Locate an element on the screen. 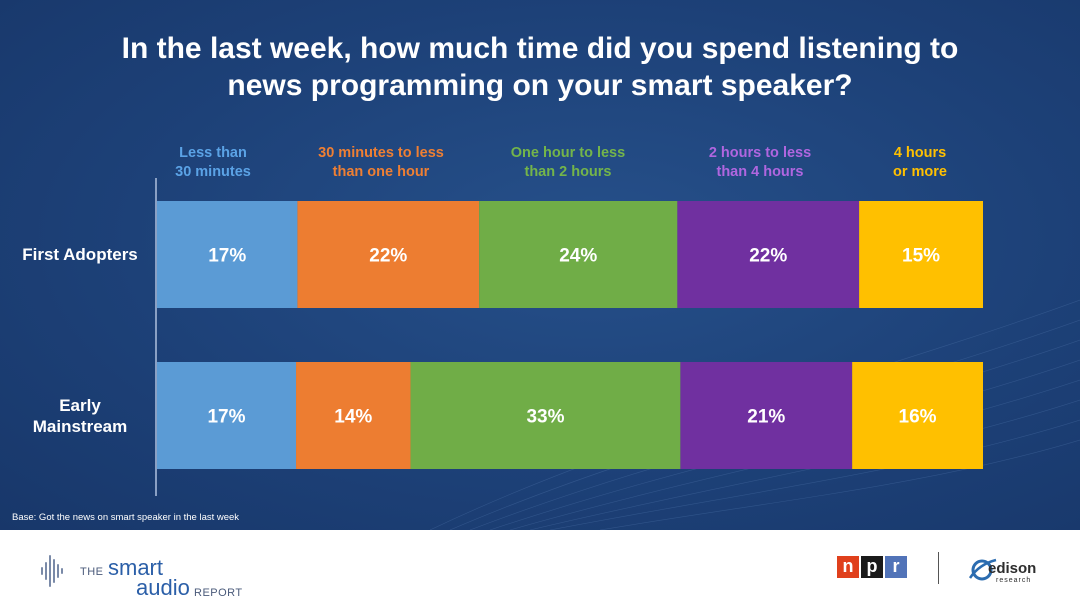  legend-label-2-to-4-hours: 2 hours to less than 4 hours is located at coordinates (760, 162).